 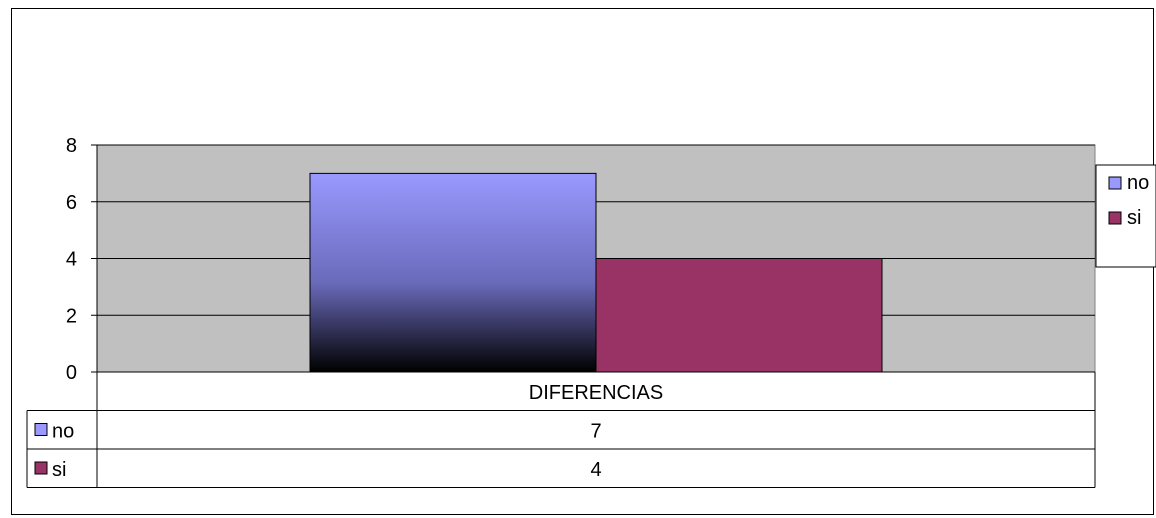 I want to click on y-tick-label: 0, so click(x=71, y=373).